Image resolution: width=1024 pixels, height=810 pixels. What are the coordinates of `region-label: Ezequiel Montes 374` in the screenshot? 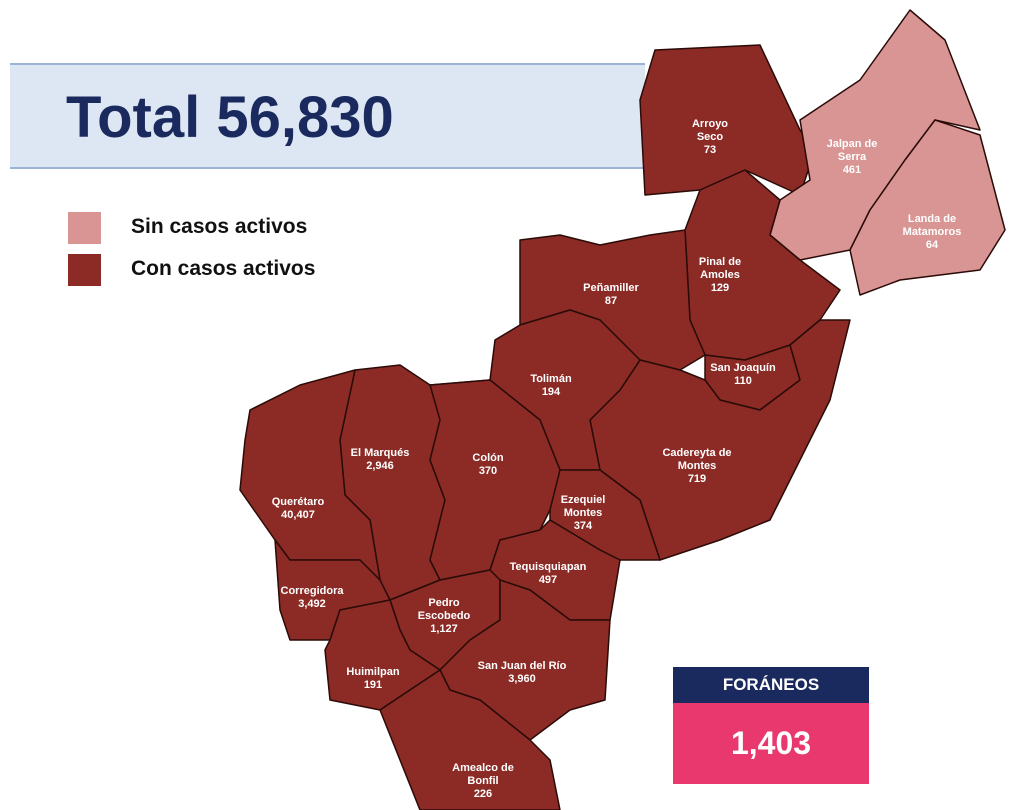 It's located at (583, 513).